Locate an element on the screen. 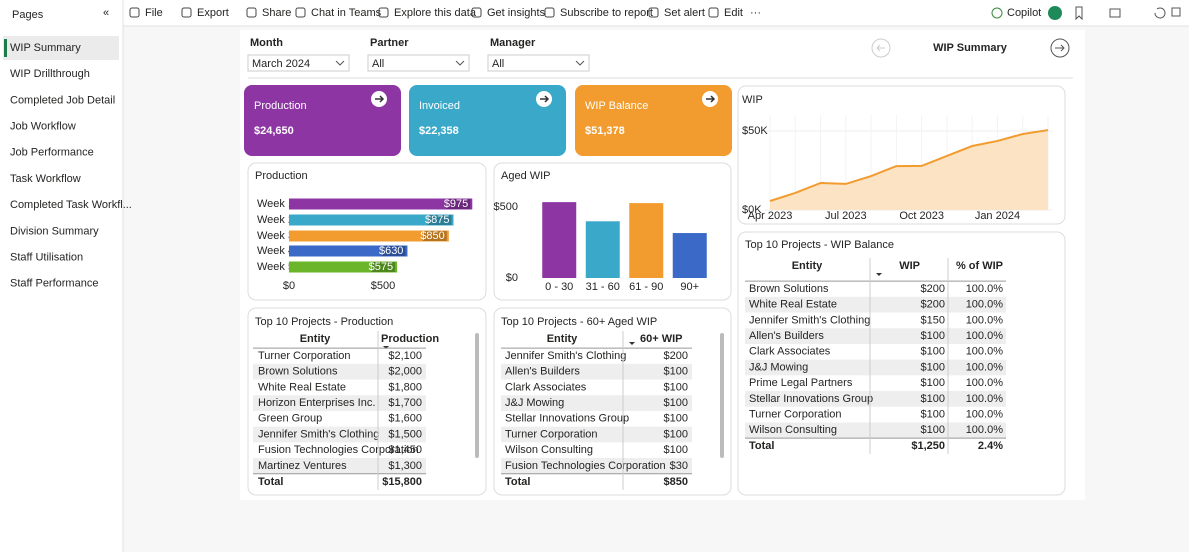 This screenshot has width=1189, height=552. prev-page is located at coordinates (881, 48).